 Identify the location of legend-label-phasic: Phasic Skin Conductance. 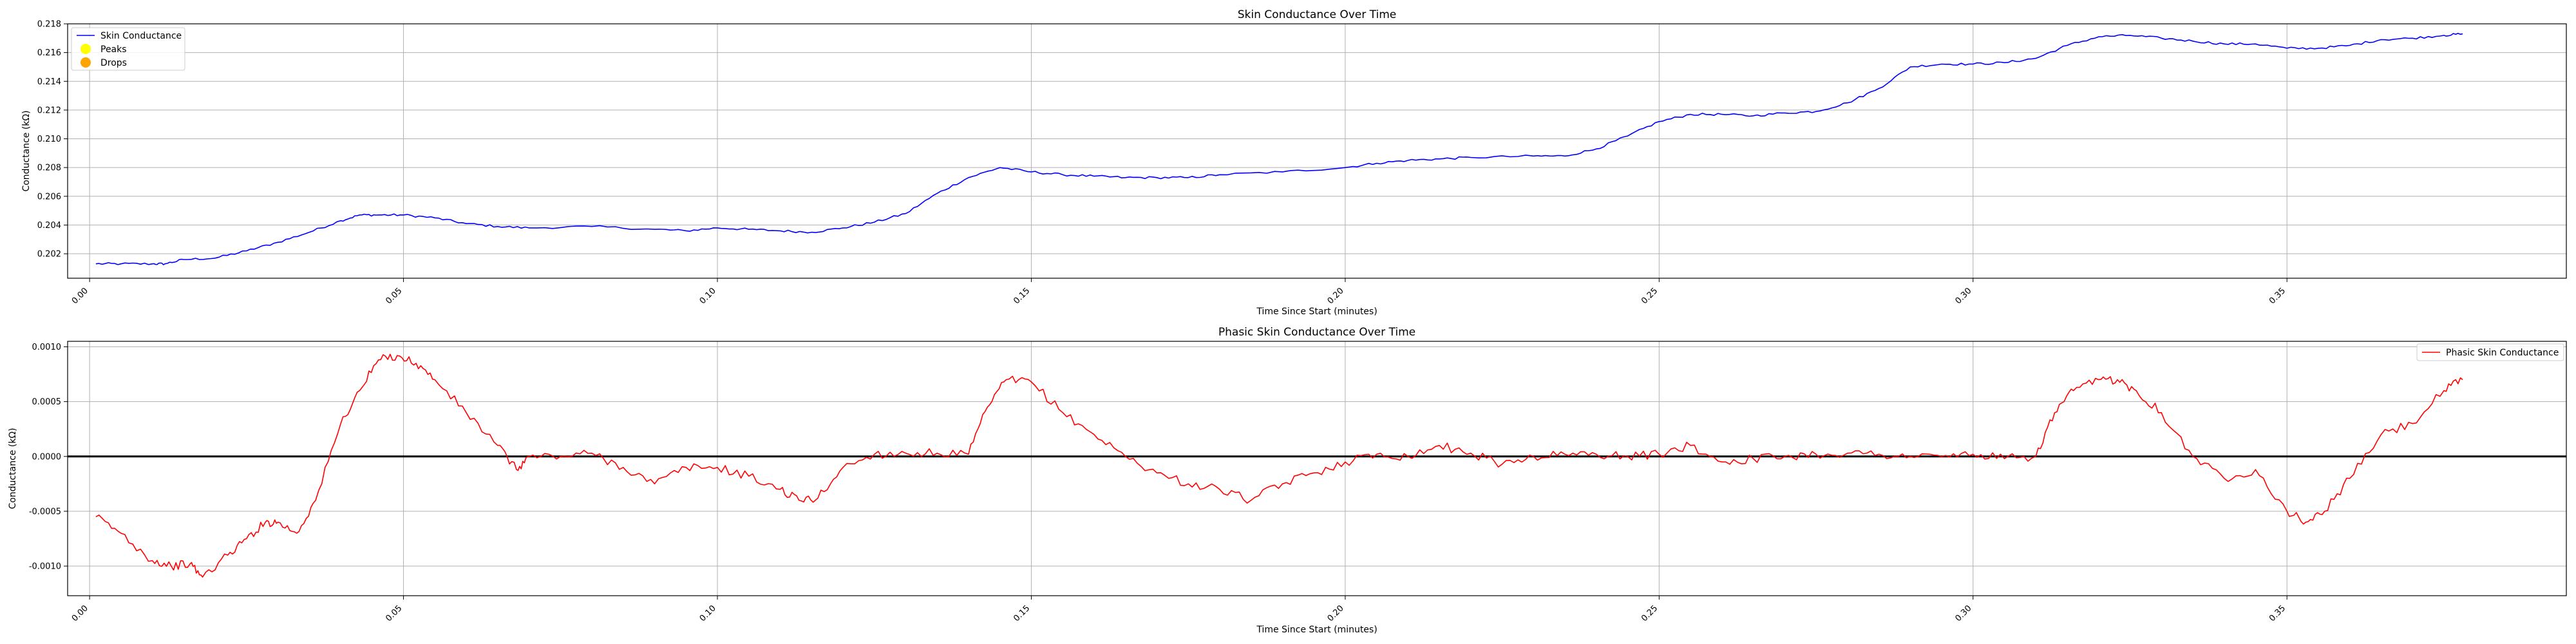
(2502, 353).